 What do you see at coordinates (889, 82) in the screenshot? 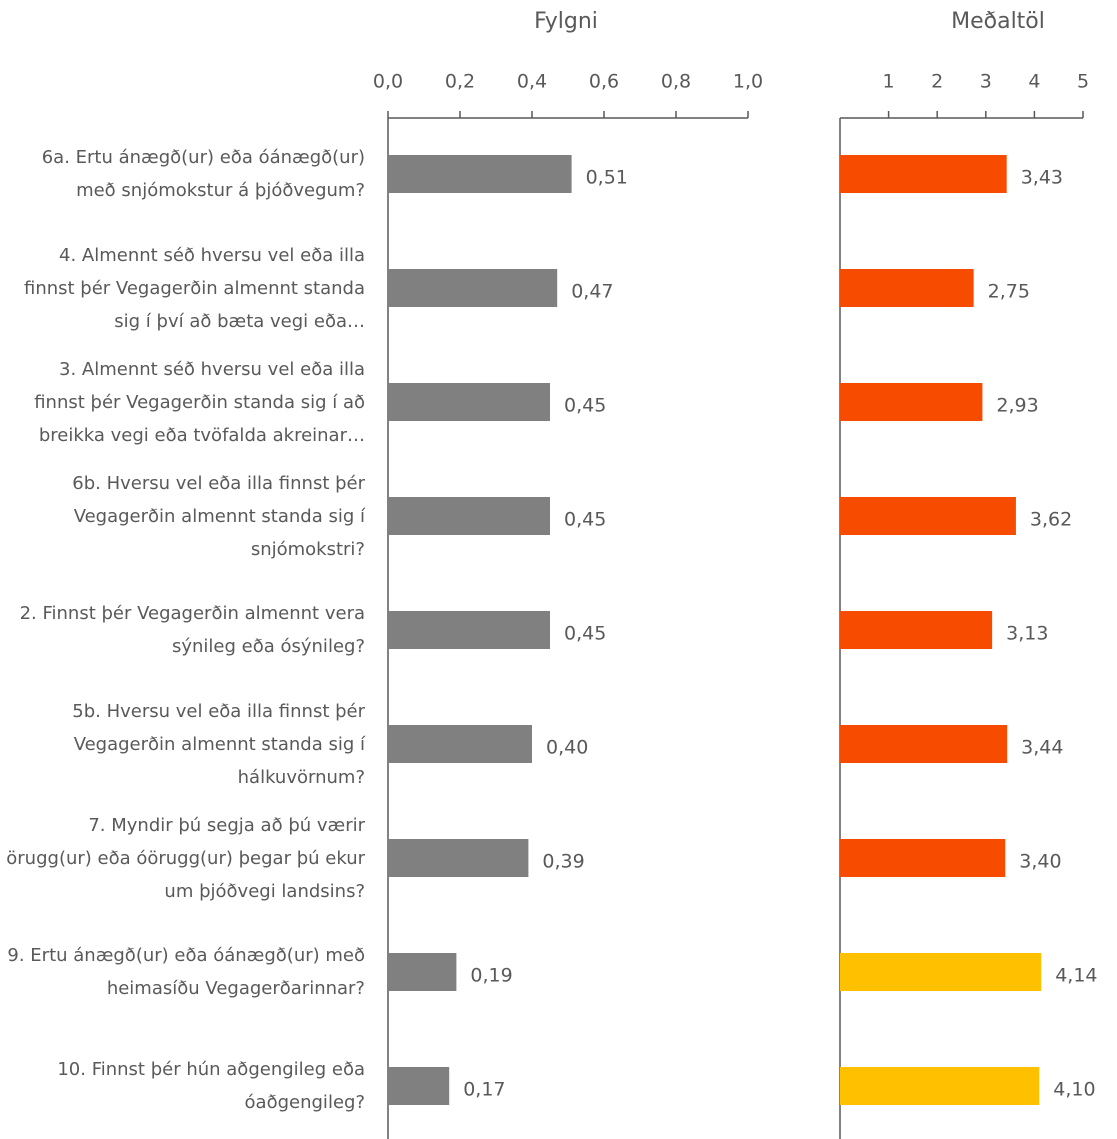
I see `x-tick-label: 1` at bounding box center [889, 82].